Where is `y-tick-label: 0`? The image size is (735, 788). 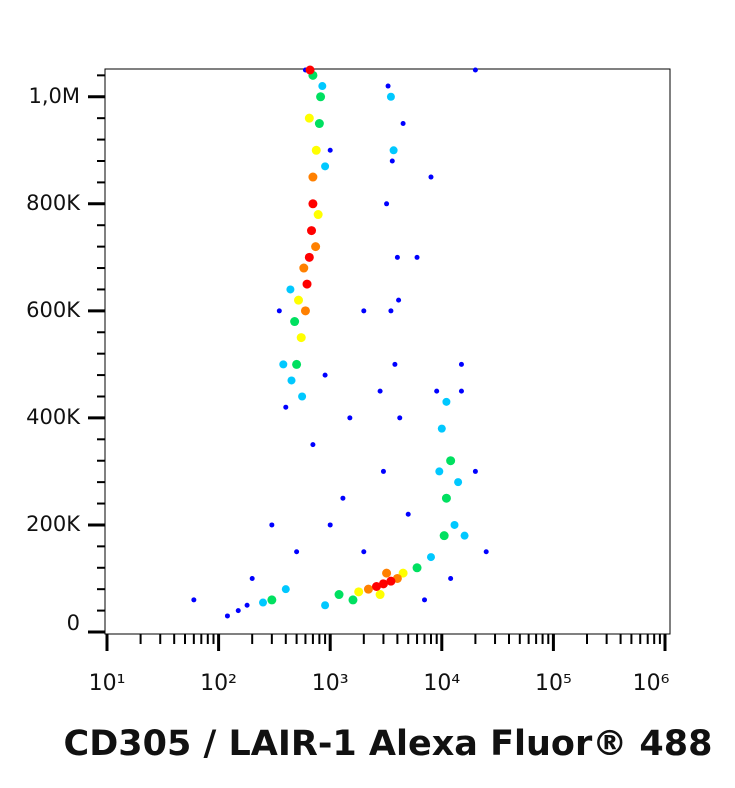
y-tick-label: 0 is located at coordinates (73, 623).